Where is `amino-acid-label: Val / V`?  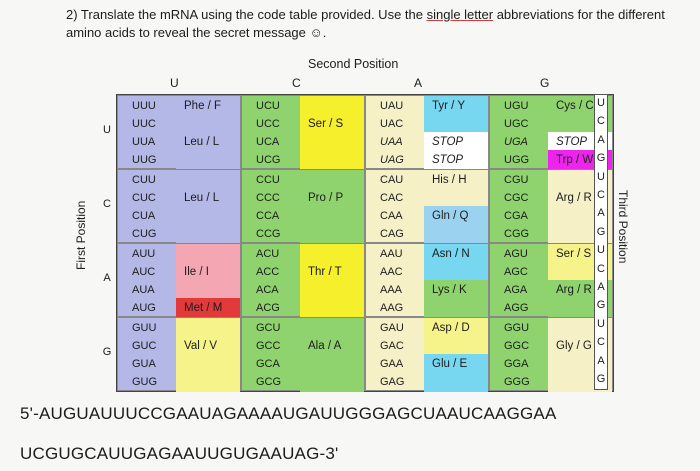
amino-acid-label: Val / V is located at coordinates (201, 346).